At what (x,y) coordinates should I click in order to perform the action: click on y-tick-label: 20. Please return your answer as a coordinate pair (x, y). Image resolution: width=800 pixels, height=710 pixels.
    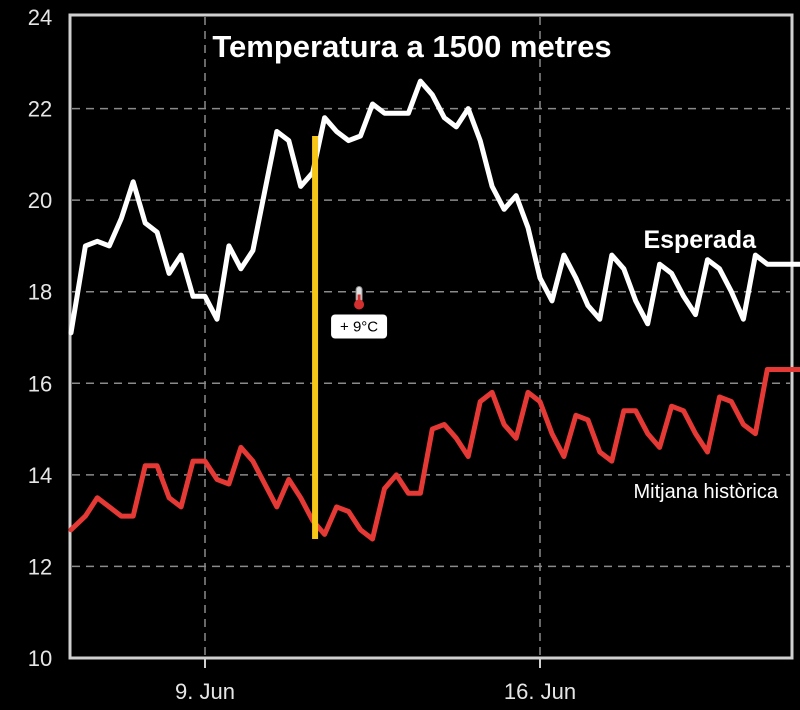
    Looking at the image, I should click on (40, 200).